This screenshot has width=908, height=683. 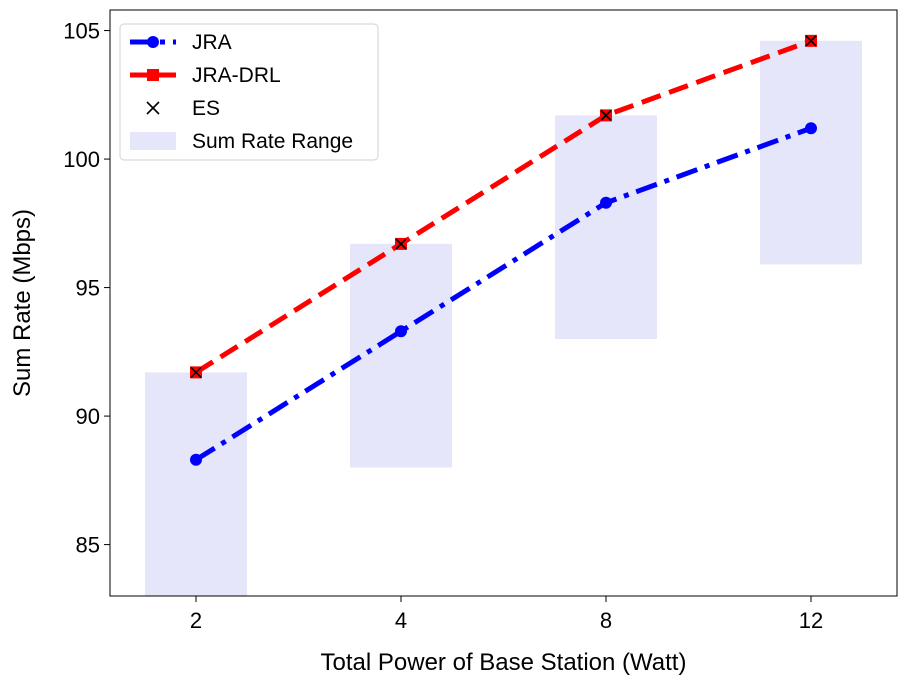 I want to click on legend-item-jra-drl: JRA-DRL, so click(x=205, y=75).